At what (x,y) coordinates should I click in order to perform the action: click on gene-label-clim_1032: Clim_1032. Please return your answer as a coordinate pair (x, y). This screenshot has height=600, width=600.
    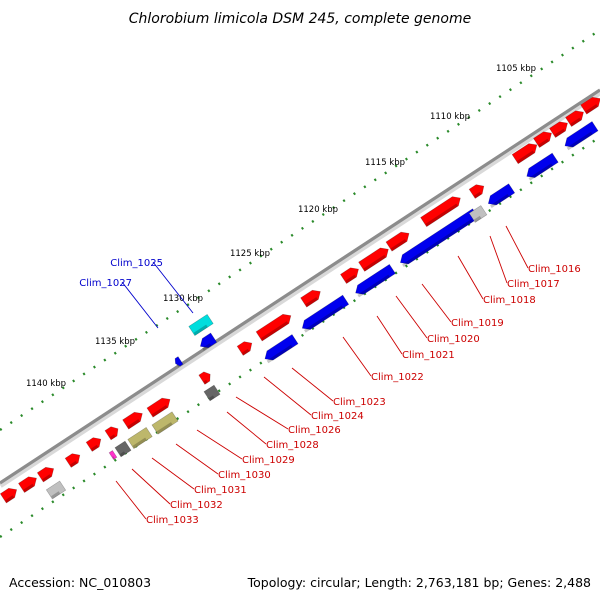
    Looking at the image, I should click on (196, 505).